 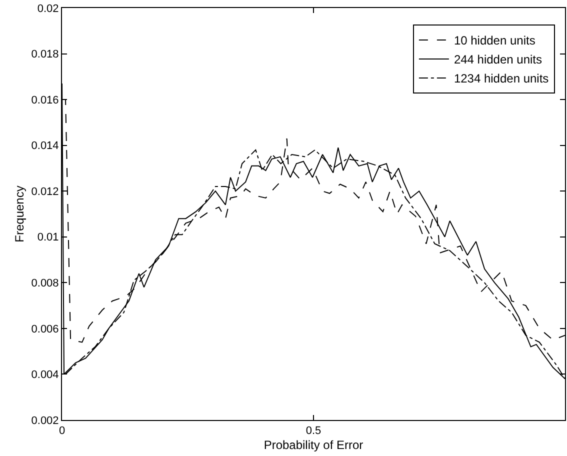 What do you see at coordinates (45, 284) in the screenshot?
I see `y-tick-label: 0.008` at bounding box center [45, 284].